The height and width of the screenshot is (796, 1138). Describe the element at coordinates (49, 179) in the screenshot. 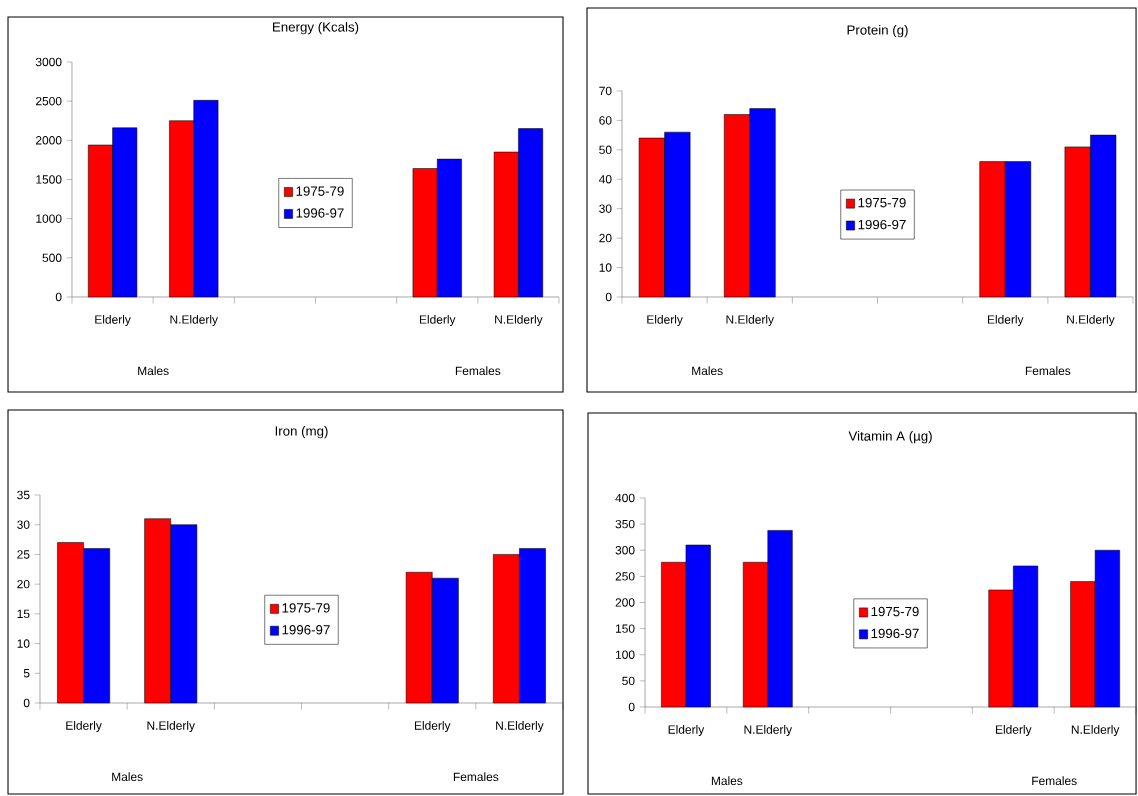

I see `y-tick-label: 1500` at that location.